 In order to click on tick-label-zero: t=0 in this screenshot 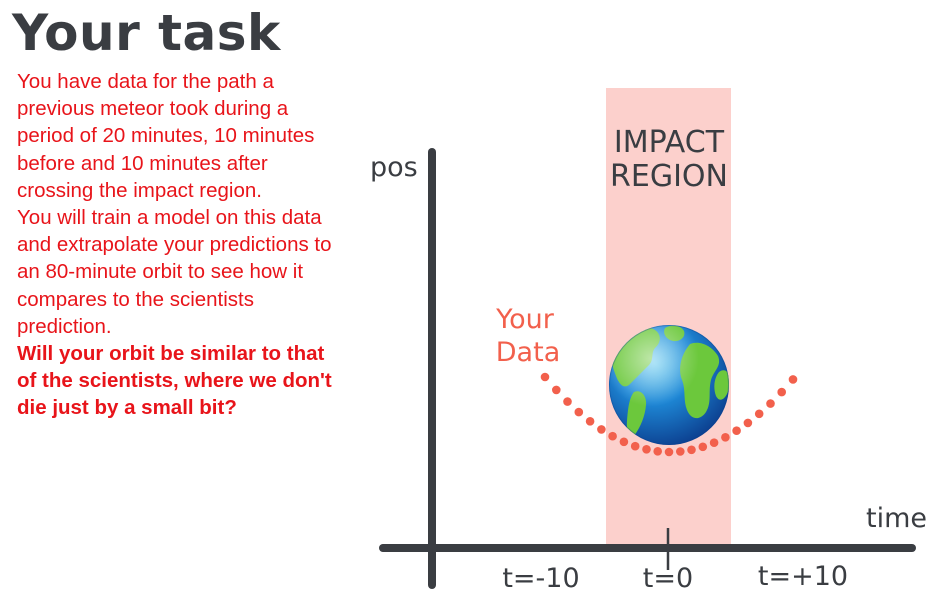, I will do `click(668, 578)`.